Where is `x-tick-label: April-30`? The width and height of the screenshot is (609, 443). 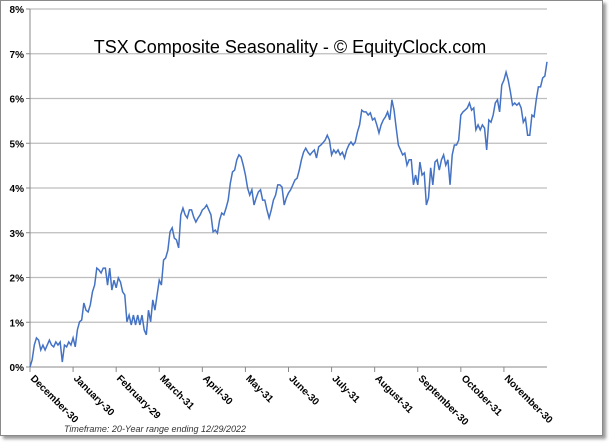
x-tick-label: April-30 is located at coordinates (217, 390).